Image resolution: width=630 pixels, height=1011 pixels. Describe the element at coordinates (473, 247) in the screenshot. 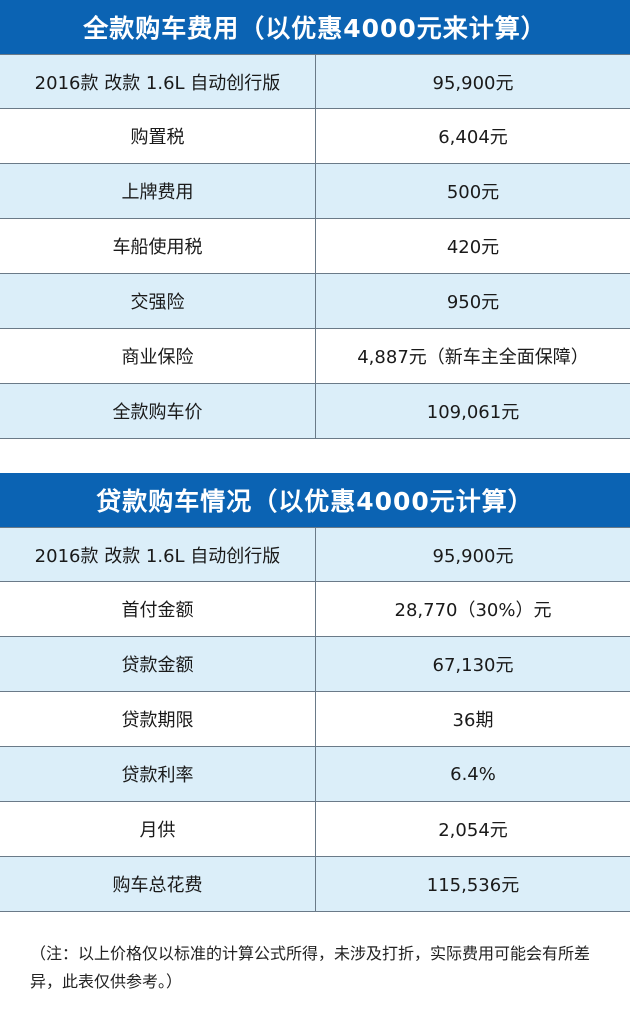

I see `row-value: 420元` at that location.